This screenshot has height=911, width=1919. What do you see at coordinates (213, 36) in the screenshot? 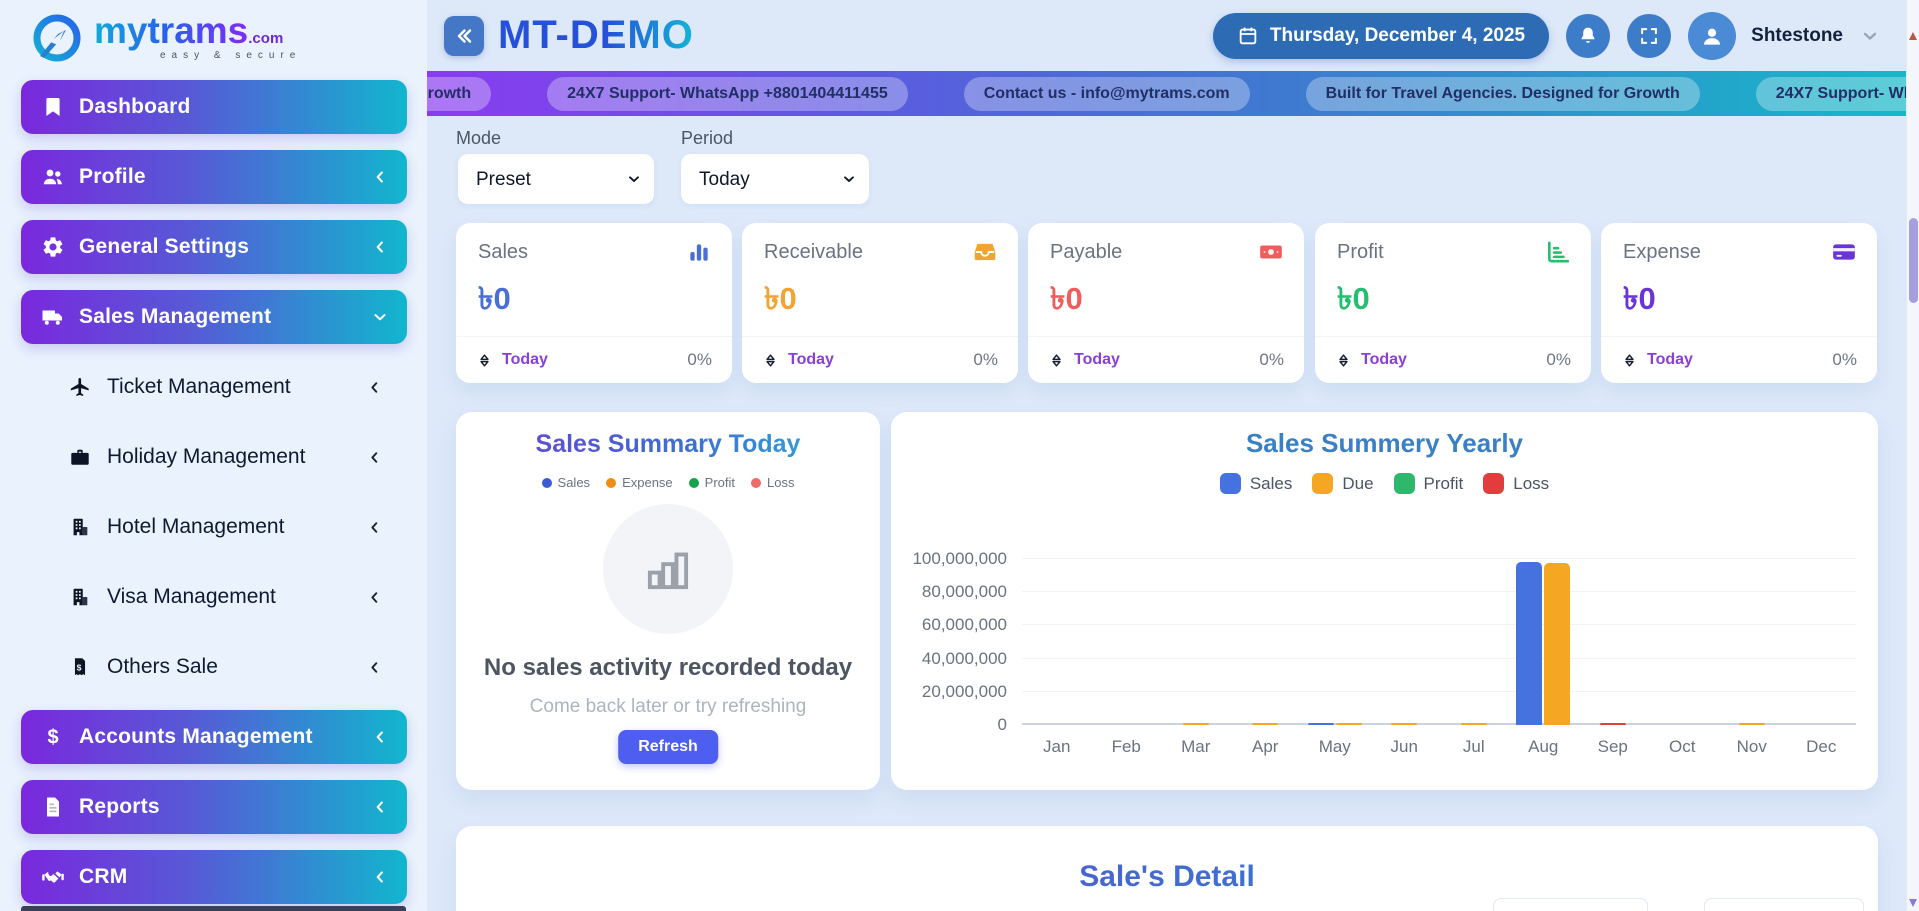
I see `brand-logo: mytrams.com easy & secure` at bounding box center [213, 36].